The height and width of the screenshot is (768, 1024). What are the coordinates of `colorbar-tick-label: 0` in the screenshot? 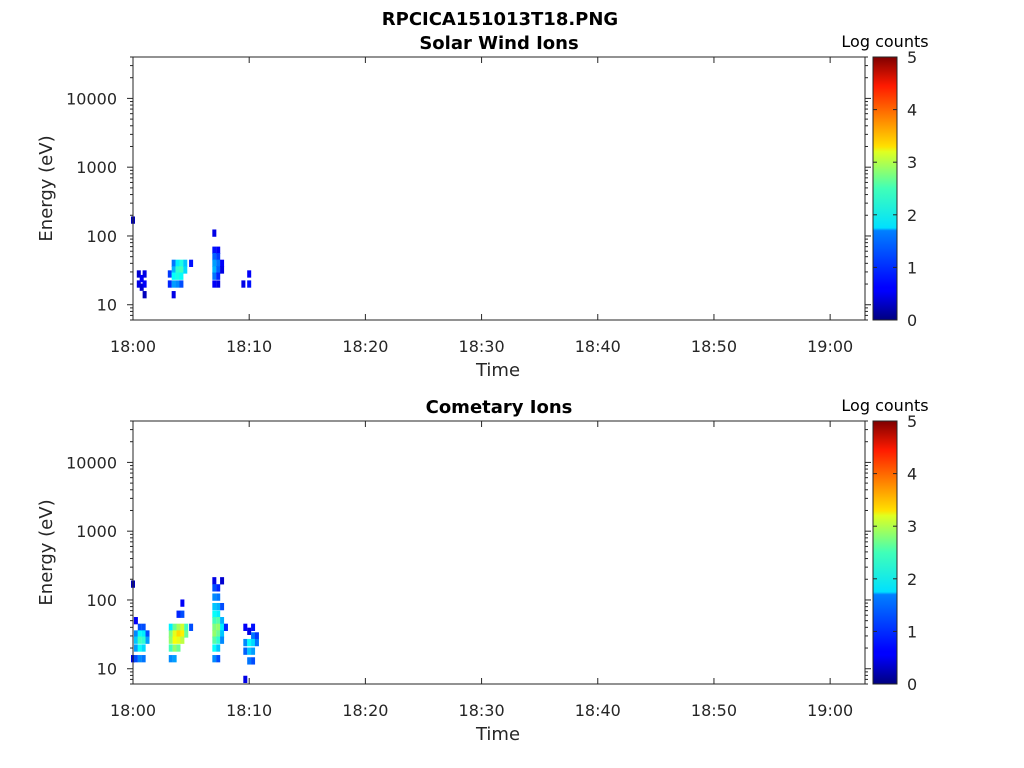 It's located at (912, 320).